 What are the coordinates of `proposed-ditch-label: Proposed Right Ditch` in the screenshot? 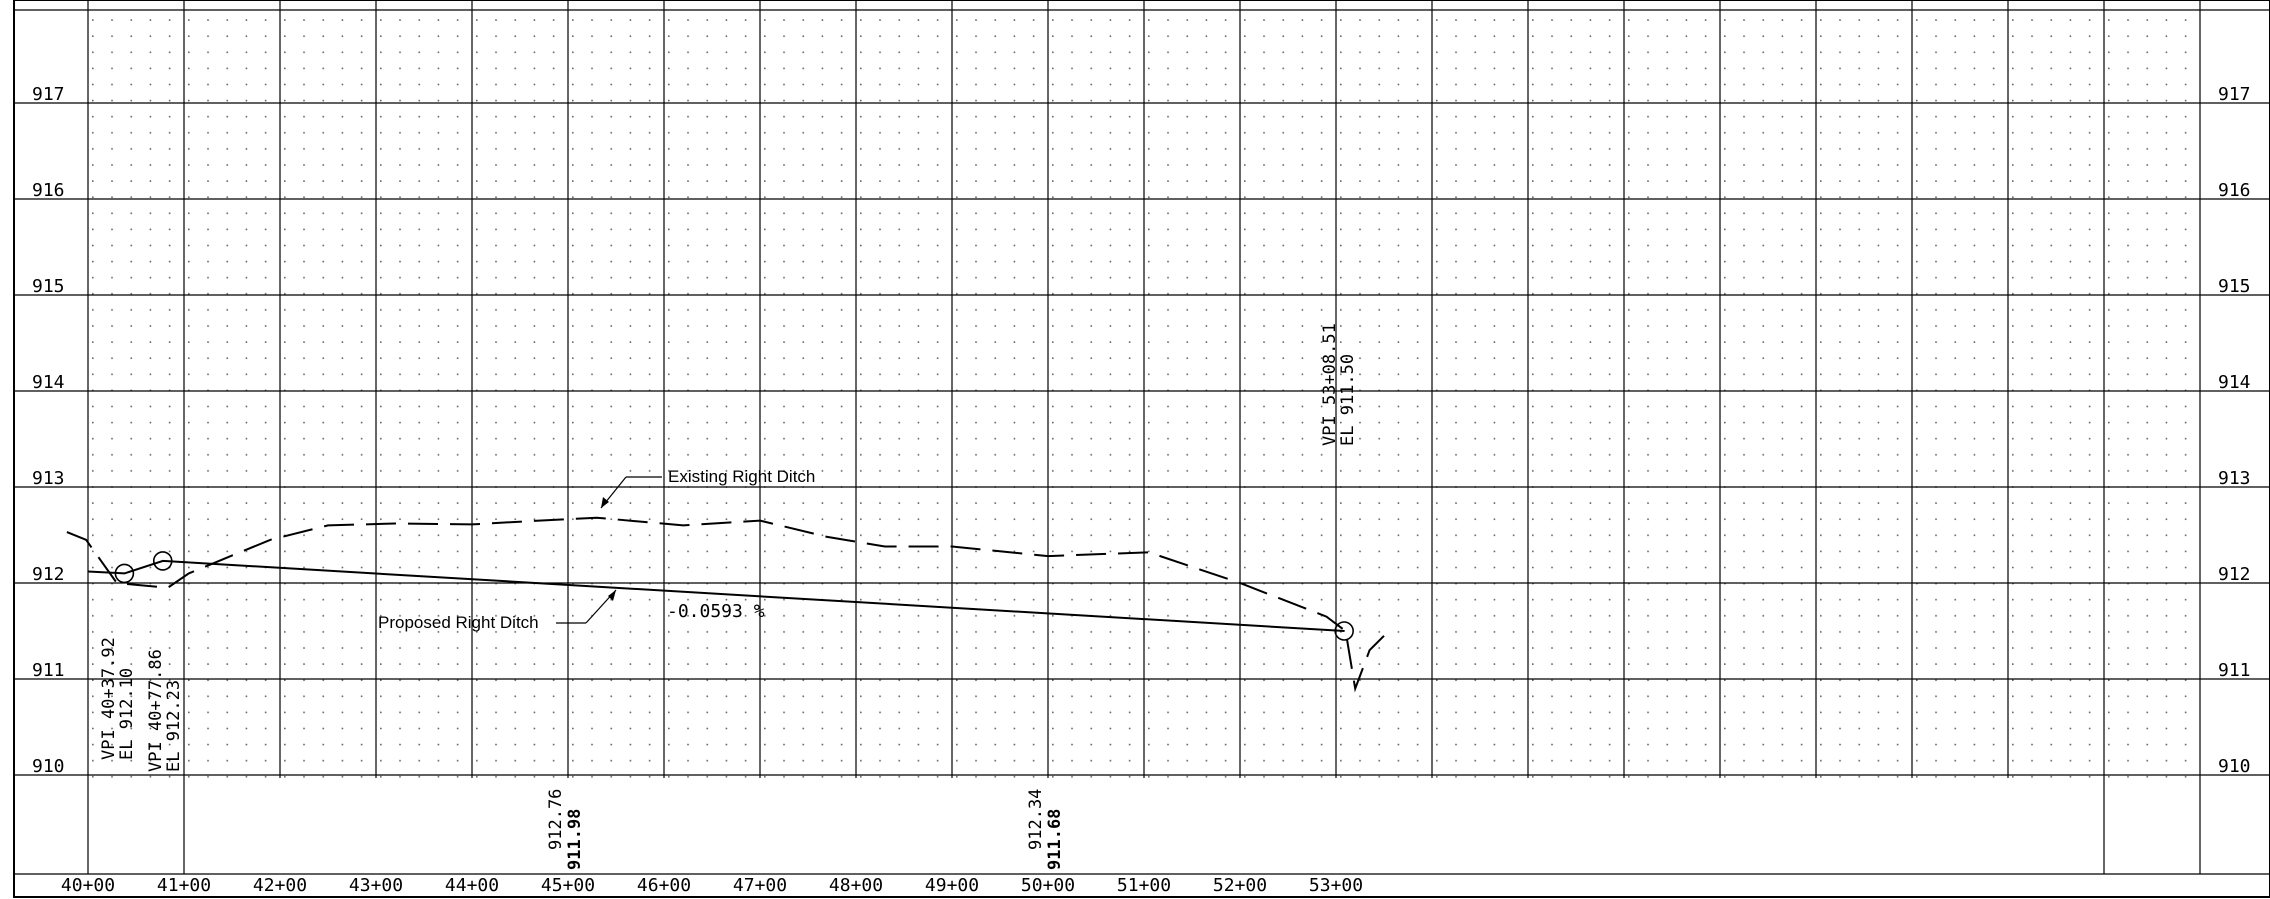 It's located at (458, 622).